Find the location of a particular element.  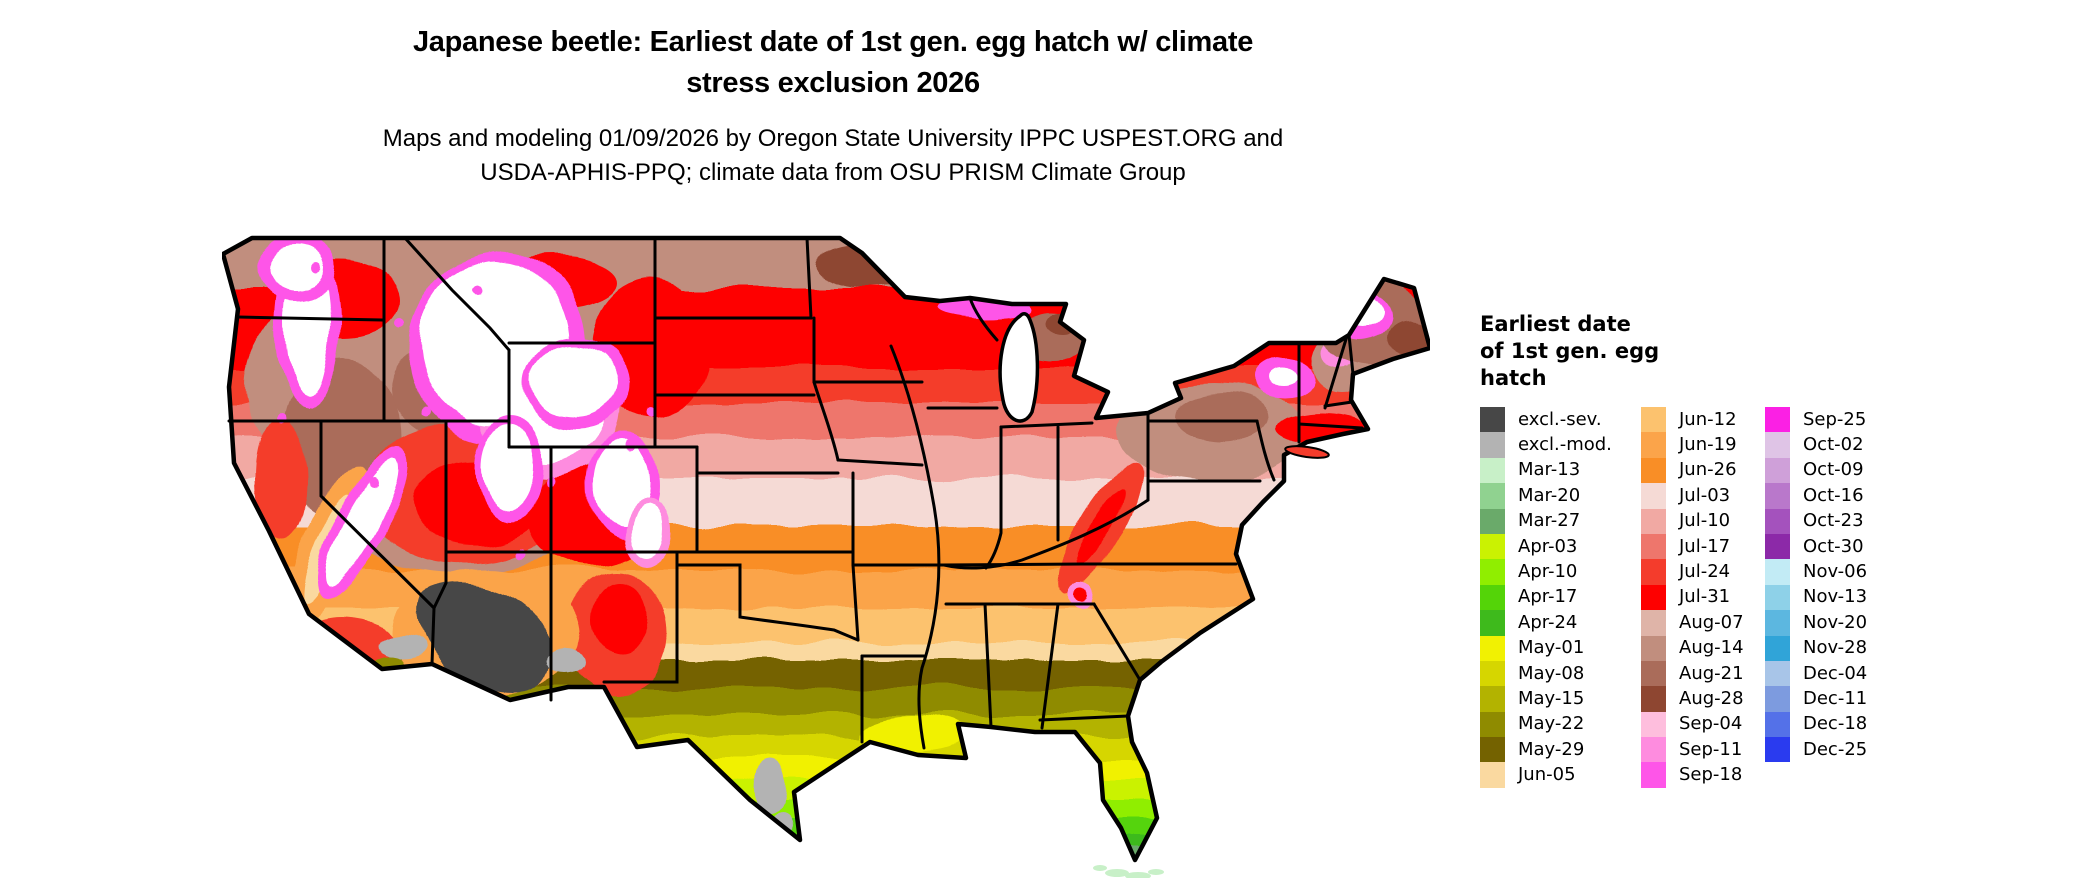

legend-entry: excl.-sev. is located at coordinates (1546, 420).